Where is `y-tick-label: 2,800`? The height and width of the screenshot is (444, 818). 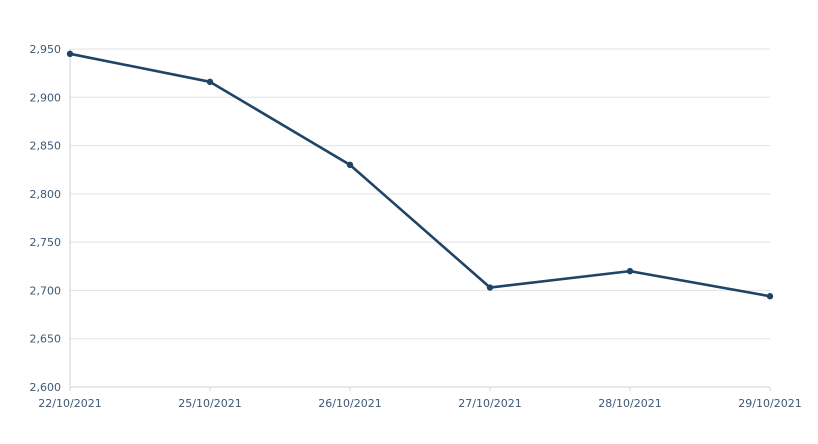 y-tick-label: 2,800 is located at coordinates (46, 194).